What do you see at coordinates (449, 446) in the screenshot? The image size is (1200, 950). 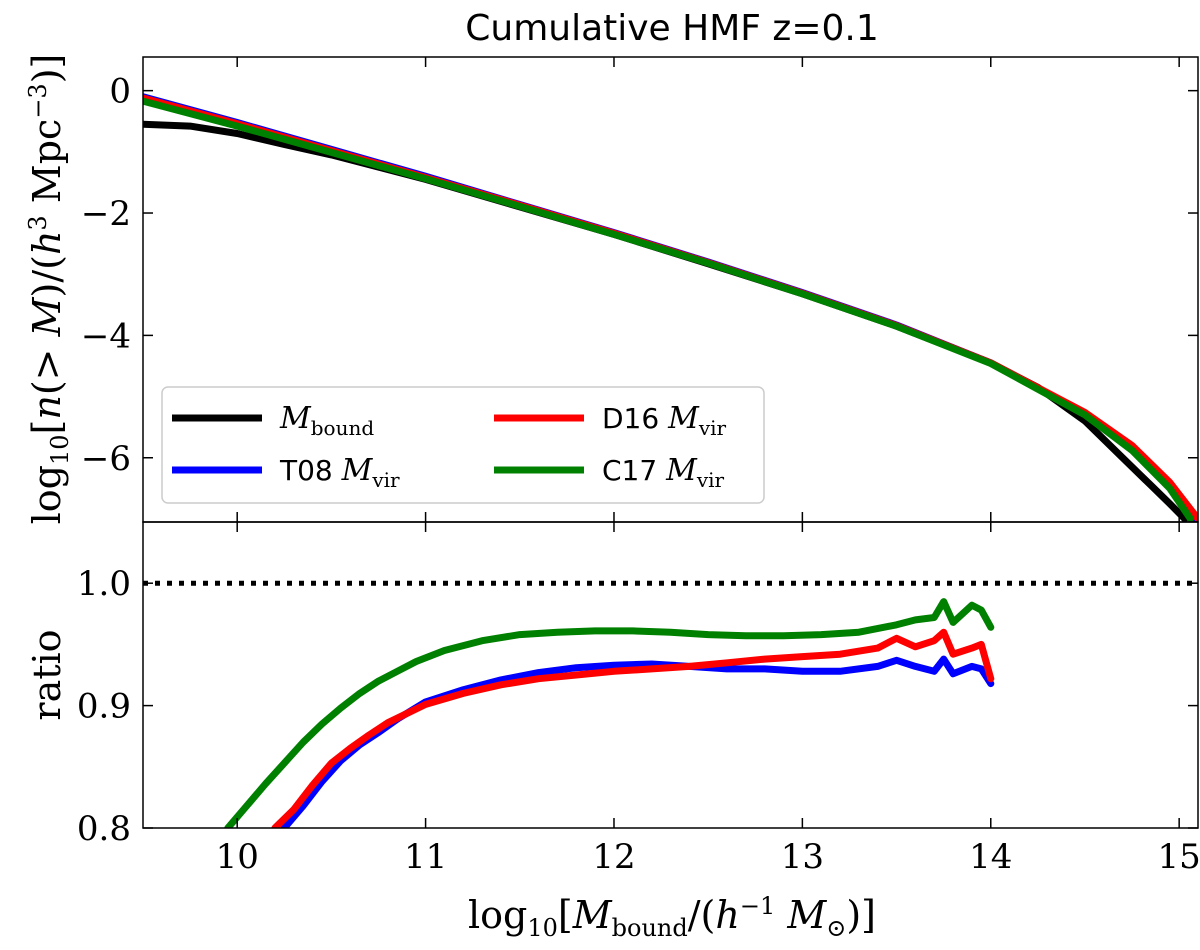 I see `legend-entries: Mbound D16 Mvir T08 Mvir C17 Mvir` at bounding box center [449, 446].